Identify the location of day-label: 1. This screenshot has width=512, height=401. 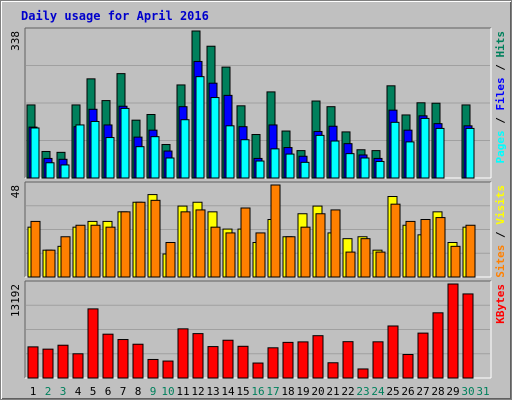
(33, 391).